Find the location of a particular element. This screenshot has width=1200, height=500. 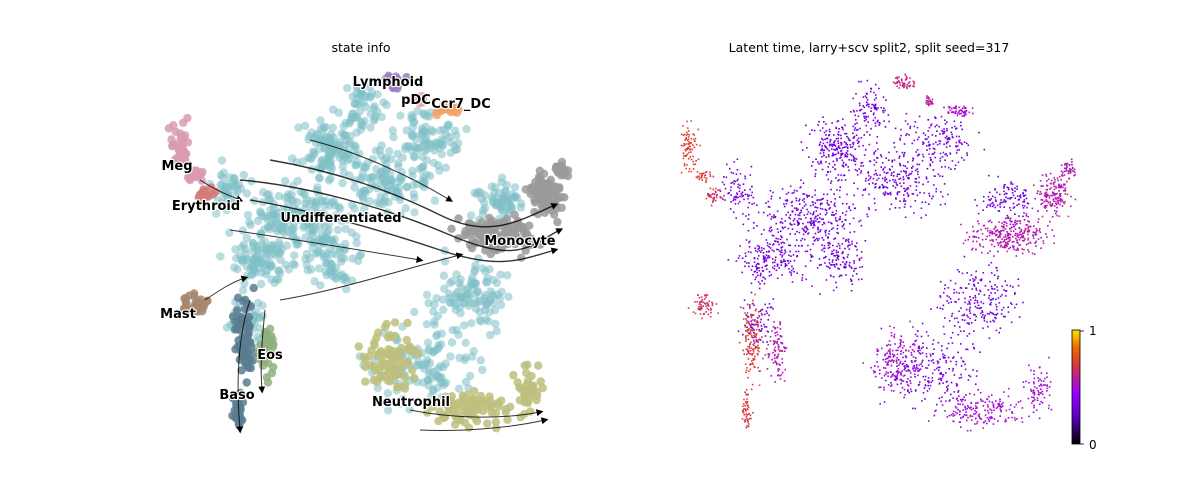

colorbar: 1 0 is located at coordinates (1084, 388).